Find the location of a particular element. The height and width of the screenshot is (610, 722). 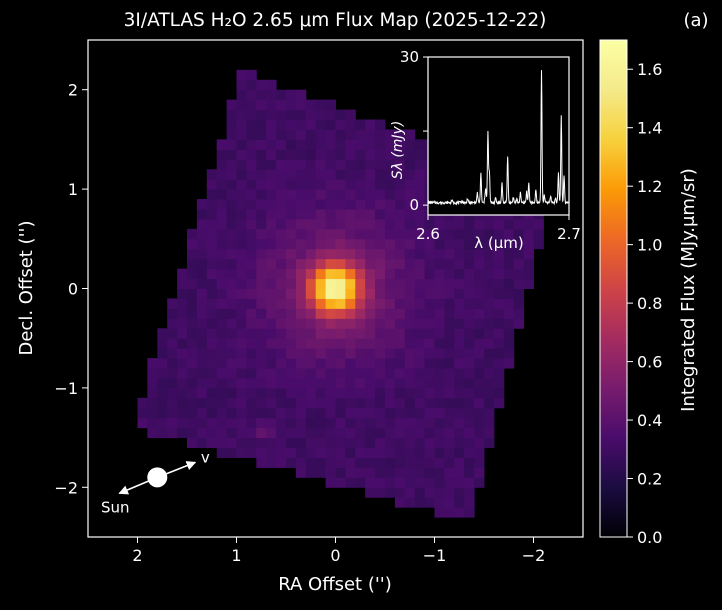

inset-y-axis-title: Sλ (mJy) is located at coordinates (398, 150).